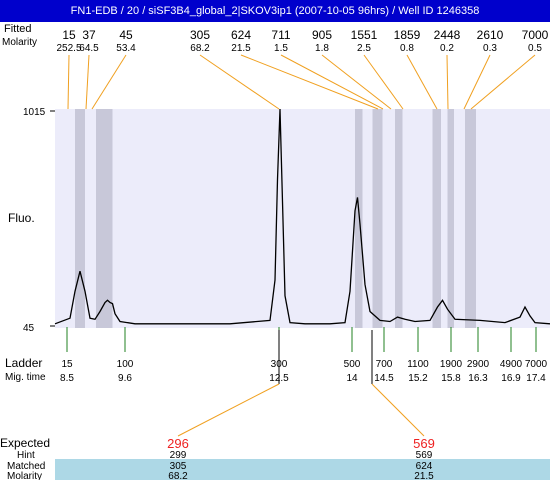  I want to click on ladder-size-label: 2900, so click(478, 364).